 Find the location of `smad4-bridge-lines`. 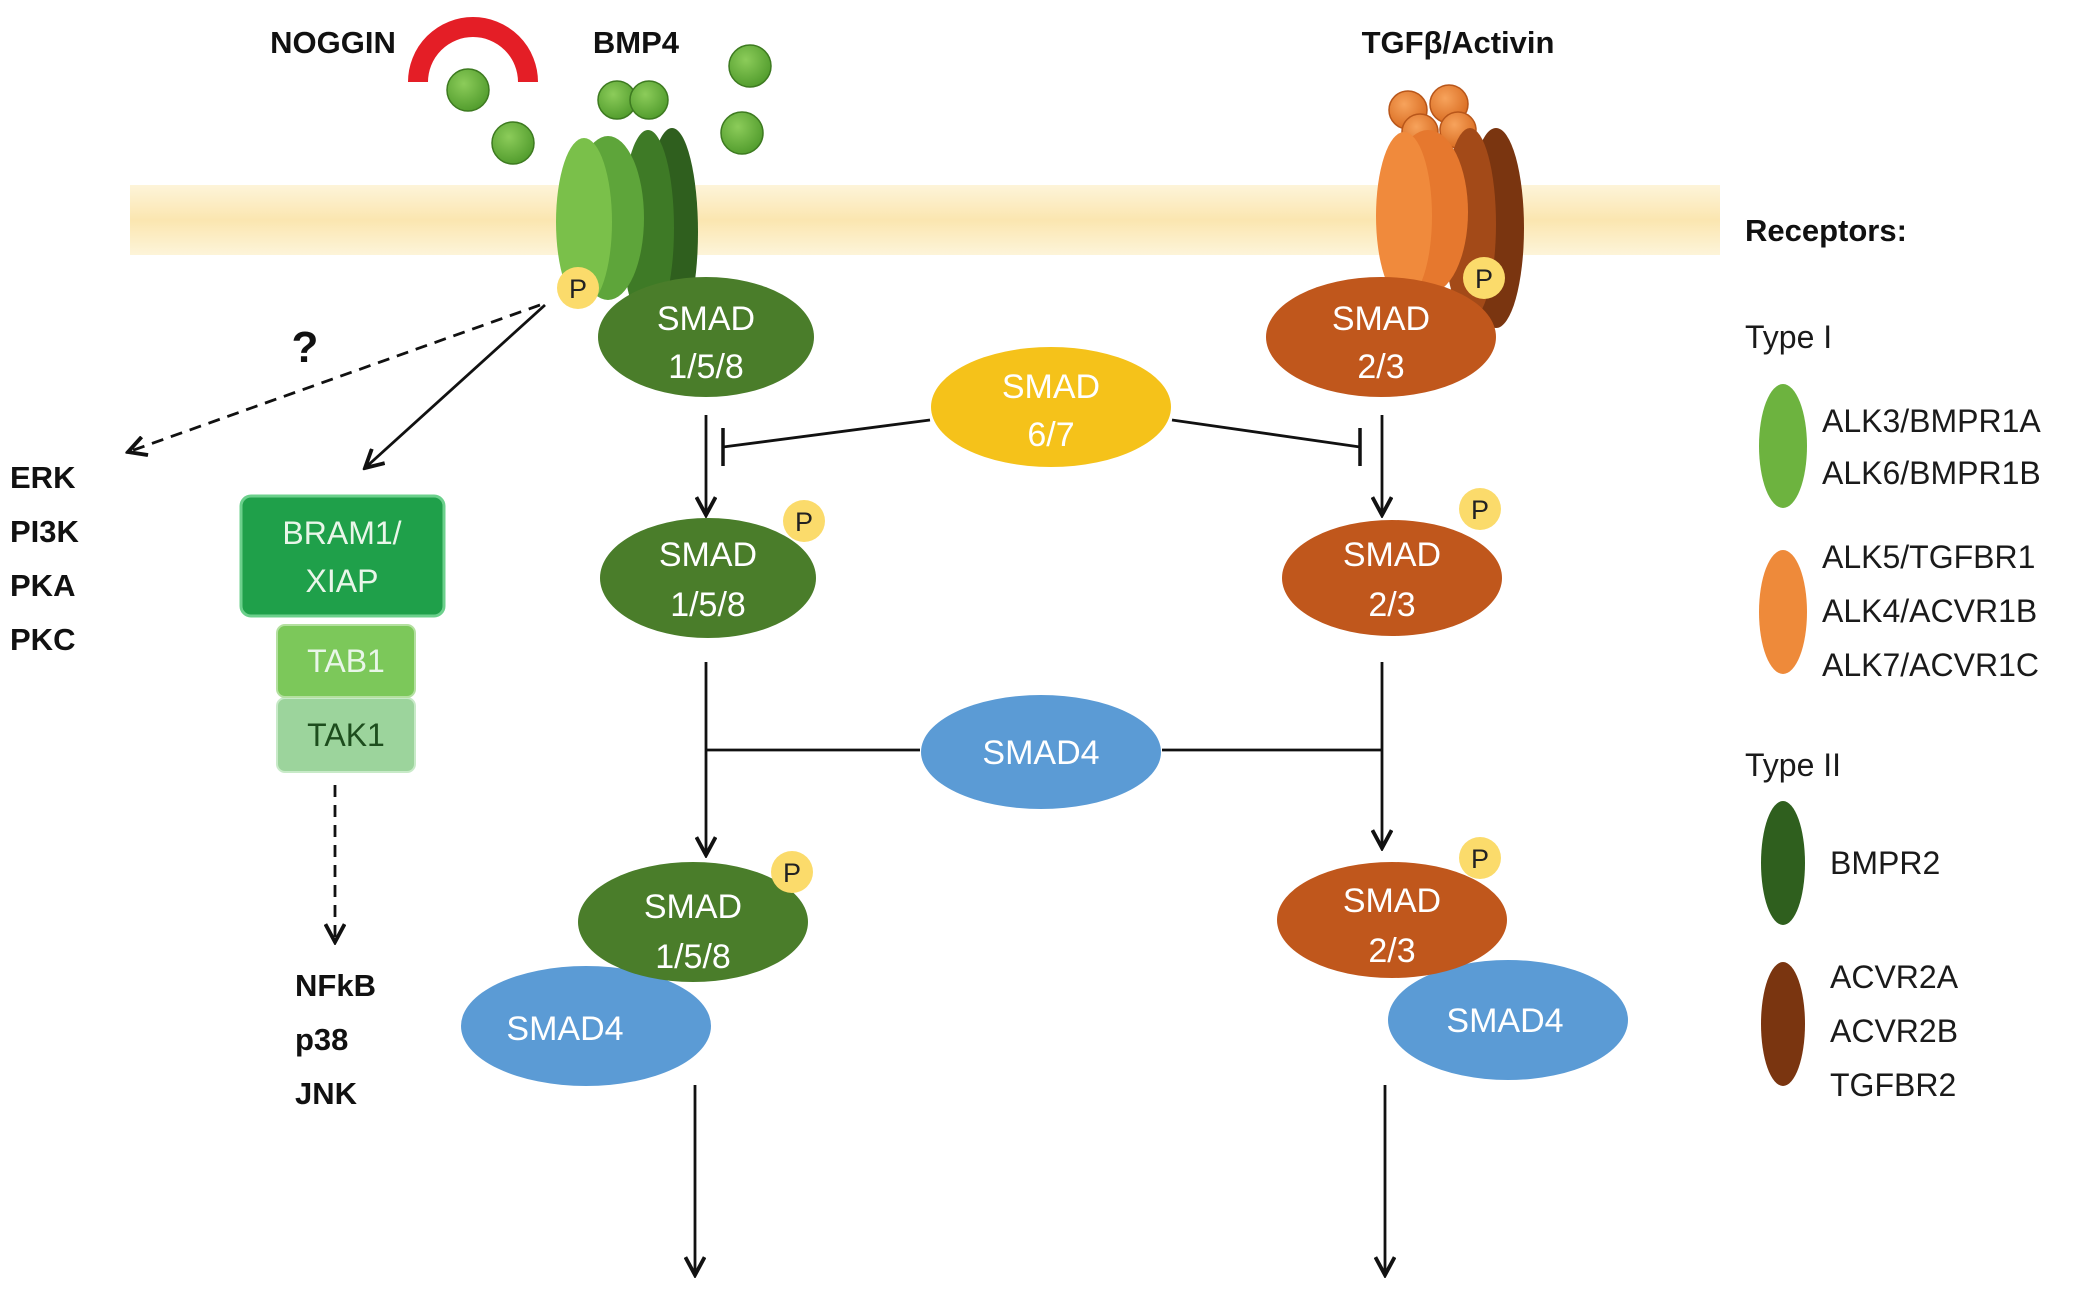

smad4-bridge-lines is located at coordinates (1044, 758).